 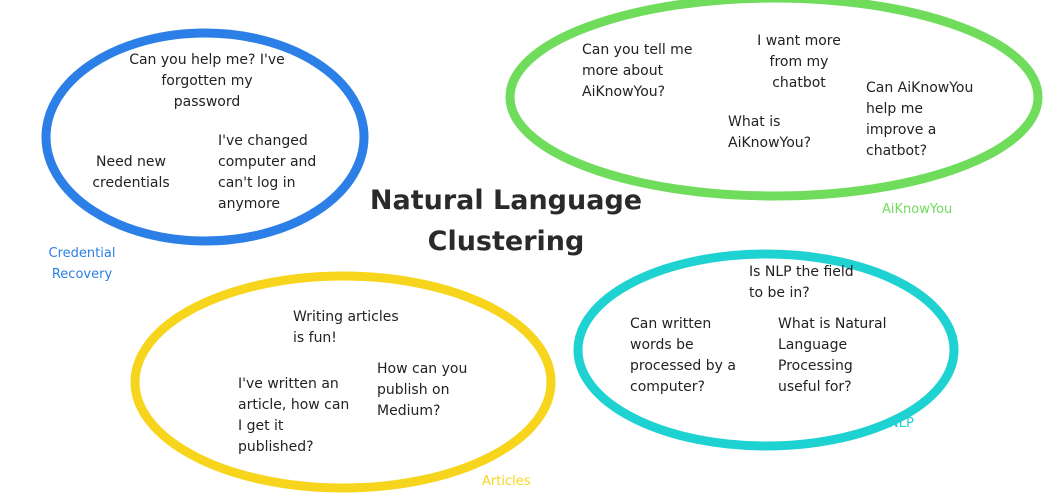 I want to click on cluster-label-credential-recovery: Credential Recovery, so click(x=82, y=264).